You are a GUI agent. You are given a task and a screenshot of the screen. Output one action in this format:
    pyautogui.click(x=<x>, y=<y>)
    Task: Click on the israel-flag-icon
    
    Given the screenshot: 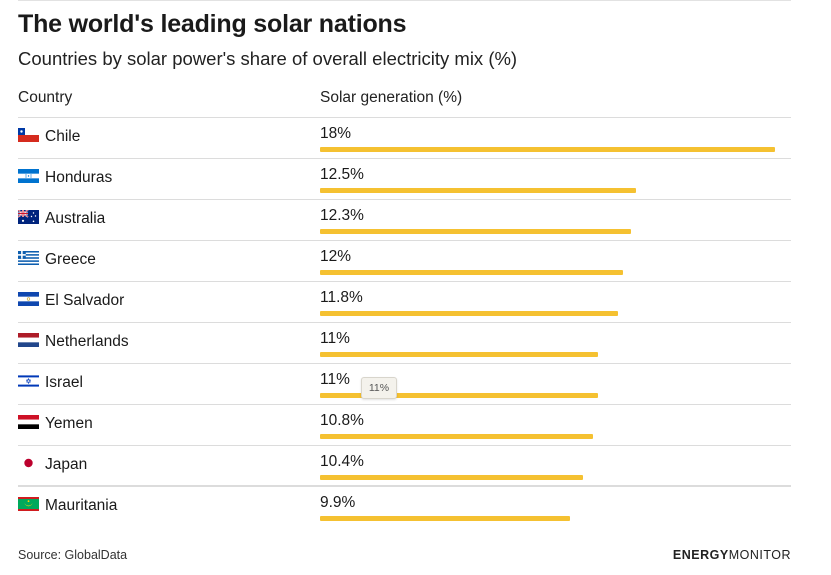 What is the action you would take?
    pyautogui.click(x=28, y=381)
    